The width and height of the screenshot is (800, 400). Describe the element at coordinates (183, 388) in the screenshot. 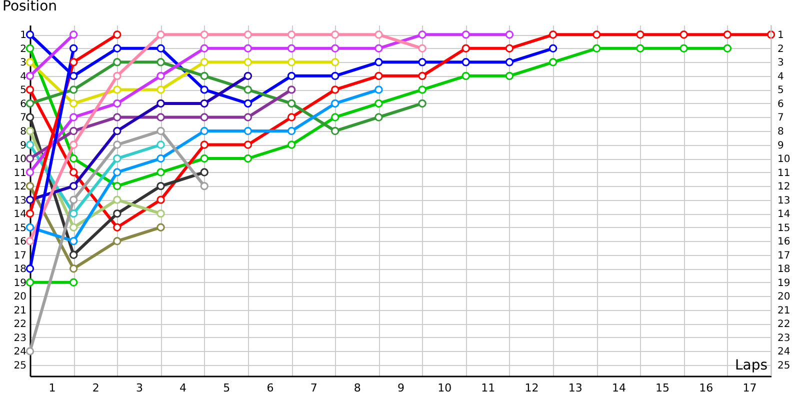

I see `x-tick-label: 4` at that location.